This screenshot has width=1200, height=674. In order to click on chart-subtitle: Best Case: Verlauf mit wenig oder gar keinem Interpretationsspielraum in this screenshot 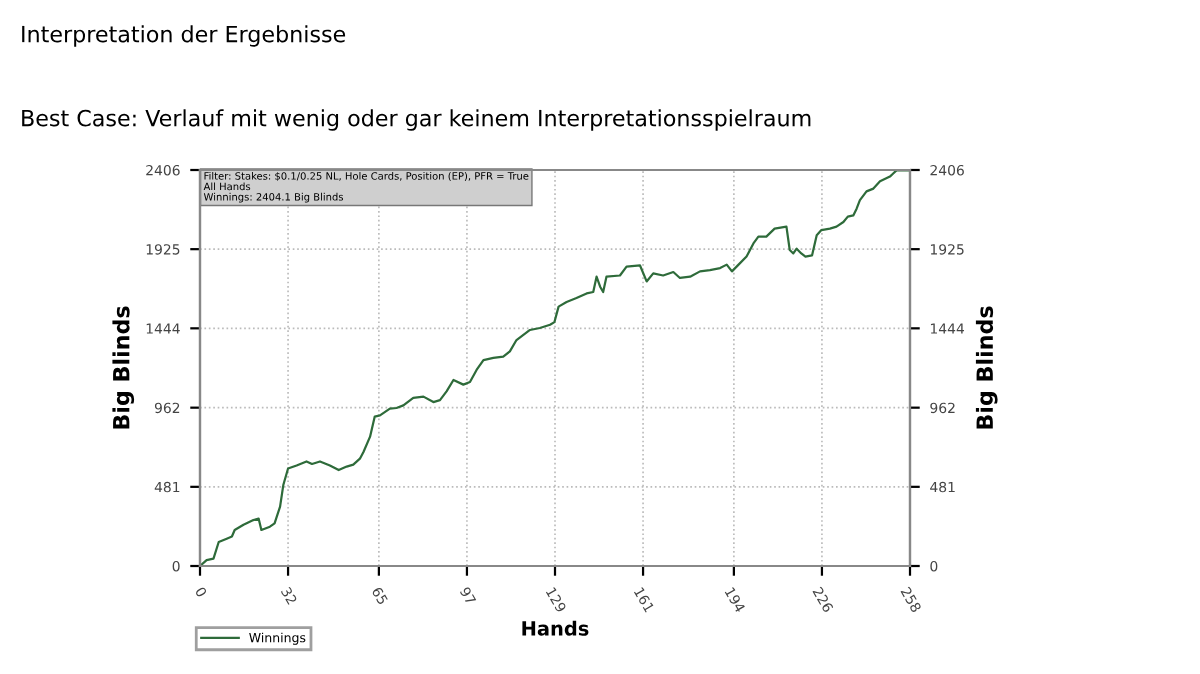, I will do `click(416, 120)`.